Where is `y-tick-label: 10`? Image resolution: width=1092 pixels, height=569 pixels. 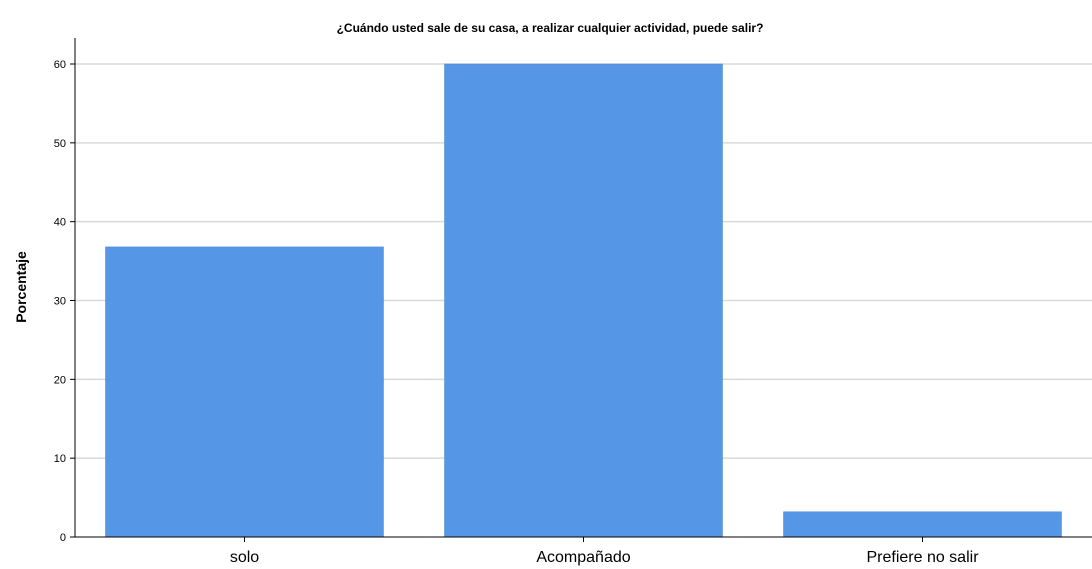
y-tick-label: 10 is located at coordinates (60, 459).